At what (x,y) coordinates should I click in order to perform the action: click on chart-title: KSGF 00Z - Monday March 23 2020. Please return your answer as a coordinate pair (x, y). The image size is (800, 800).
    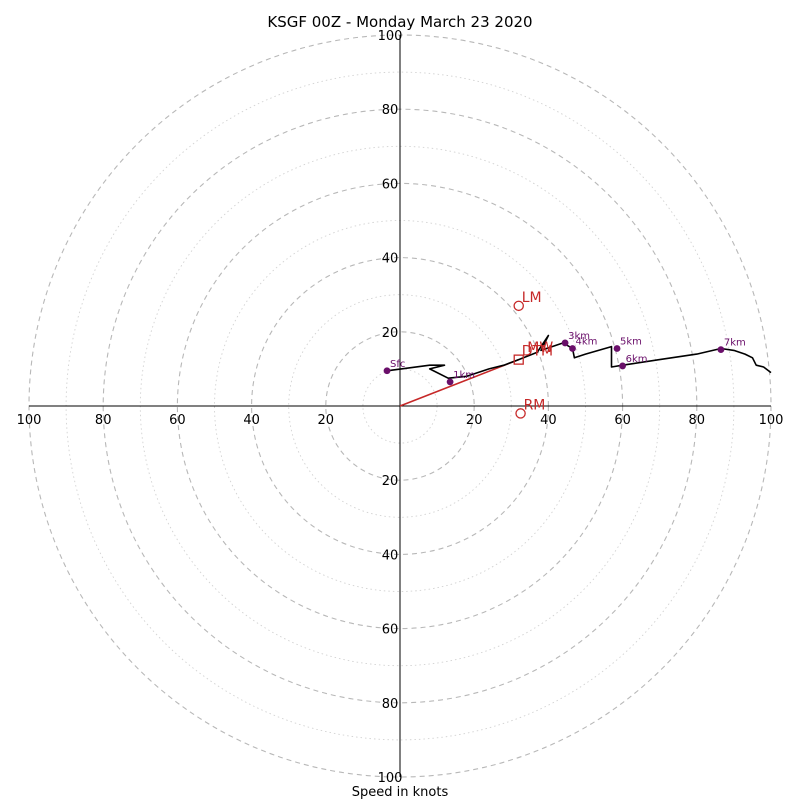
    Looking at the image, I should click on (399, 22).